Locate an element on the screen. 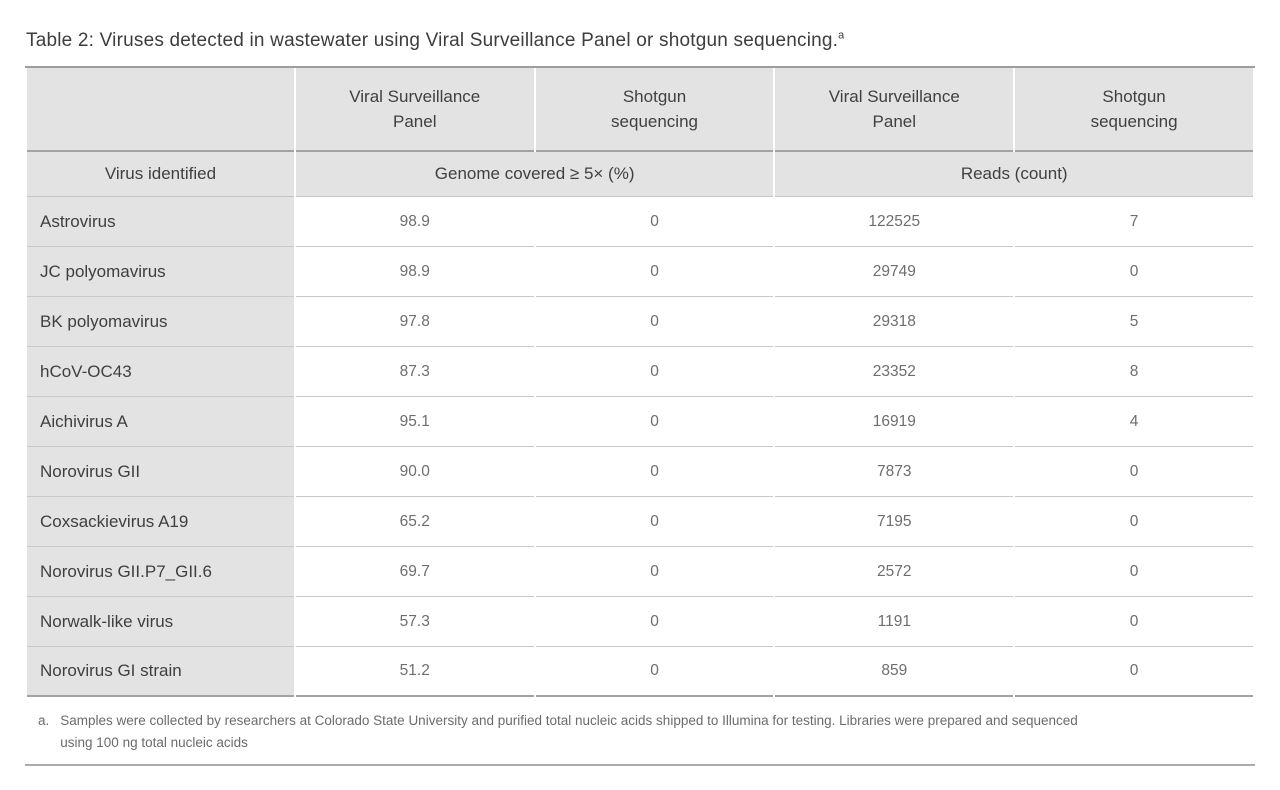  vsp-genome-cell: 57.3 is located at coordinates (414, 622).